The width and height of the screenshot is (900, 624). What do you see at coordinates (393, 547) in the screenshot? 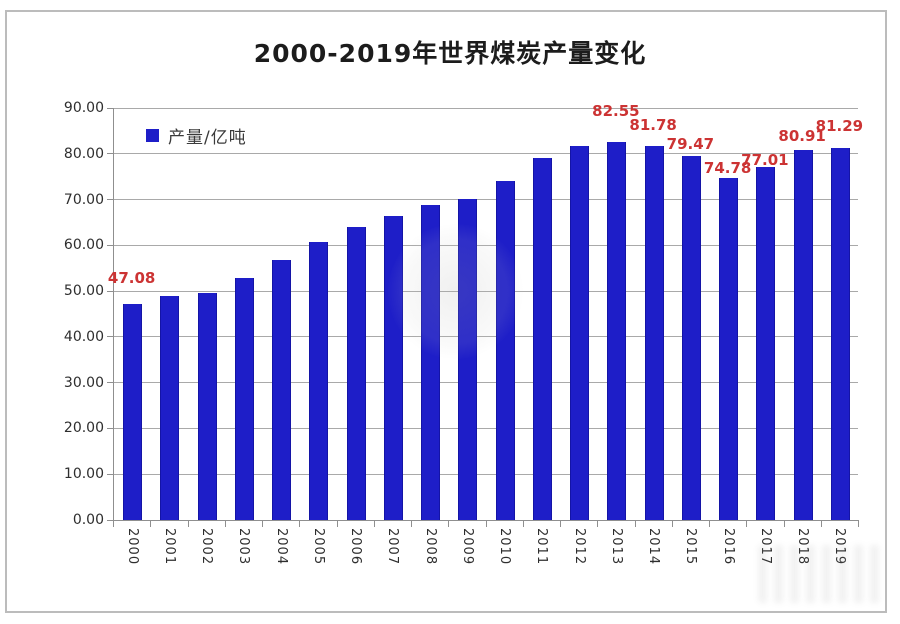
I see `x-tick-label: 2007` at bounding box center [393, 547].